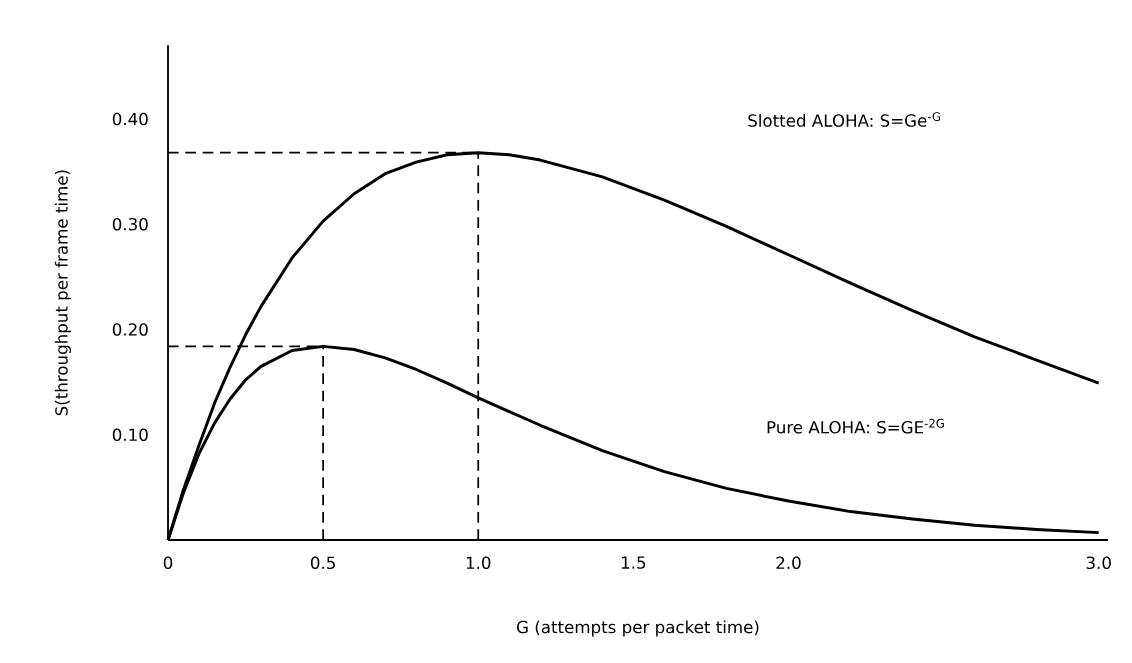 This screenshot has width=1132, height=663. What do you see at coordinates (788, 563) in the screenshot?
I see `x-tick-label: 2.0` at bounding box center [788, 563].